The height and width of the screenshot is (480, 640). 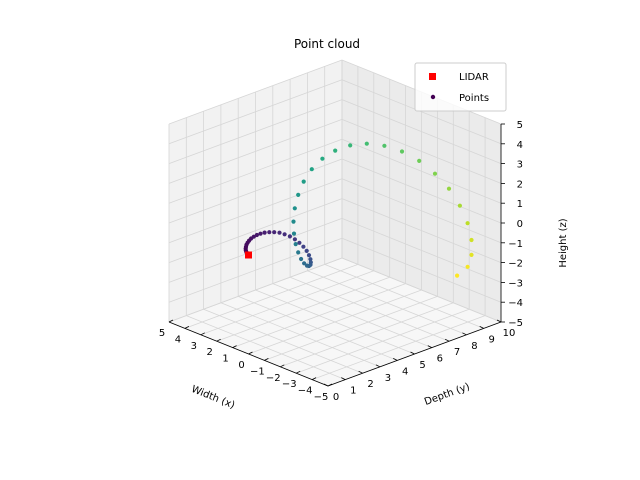 I want to click on z-tick-label: −1, so click(x=515, y=244).